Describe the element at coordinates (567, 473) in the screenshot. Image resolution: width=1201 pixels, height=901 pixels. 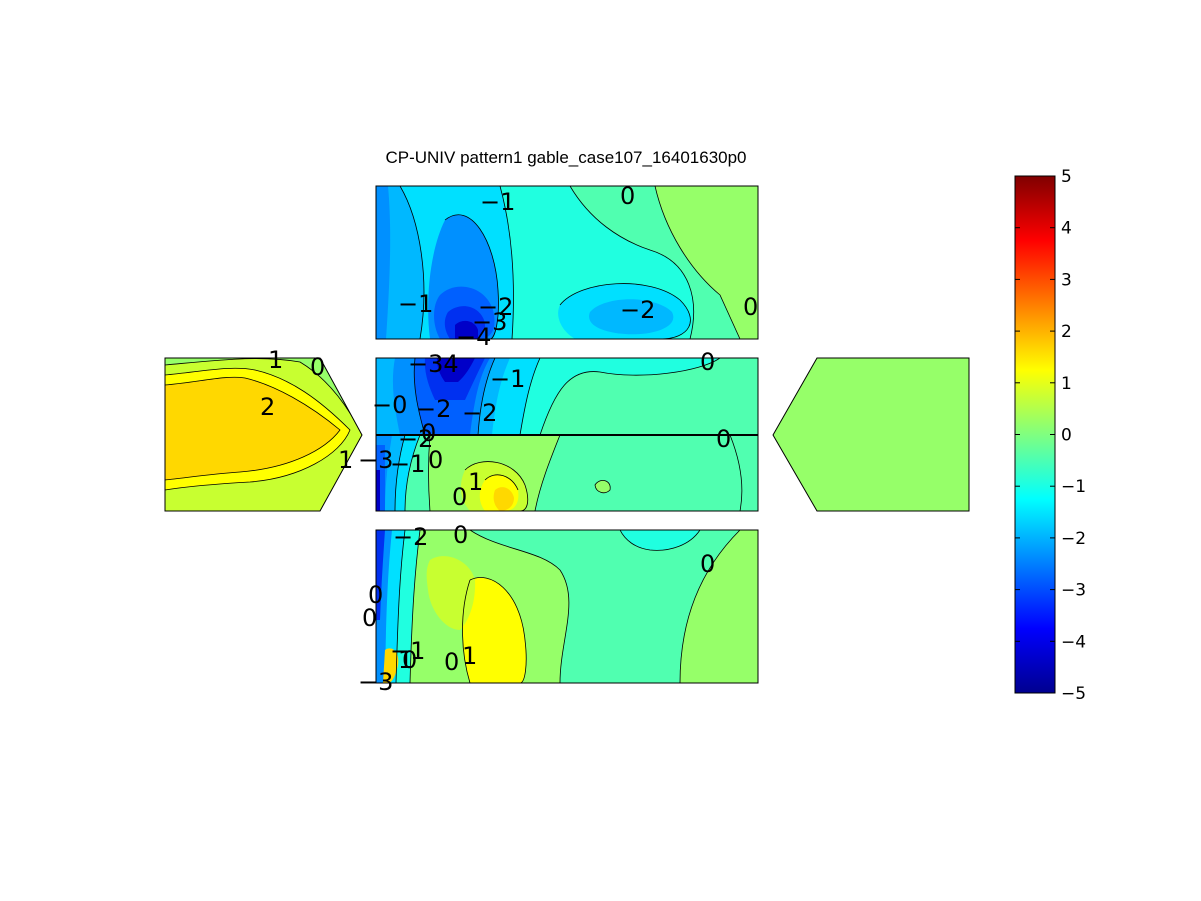
I see `panel-middle-lower` at that location.